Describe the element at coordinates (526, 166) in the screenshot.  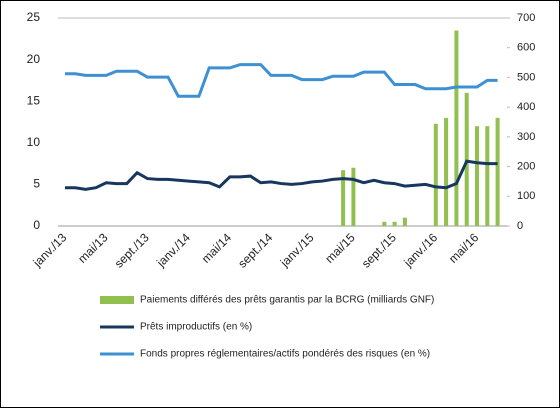
I see `y2-tick-label: 200` at that location.